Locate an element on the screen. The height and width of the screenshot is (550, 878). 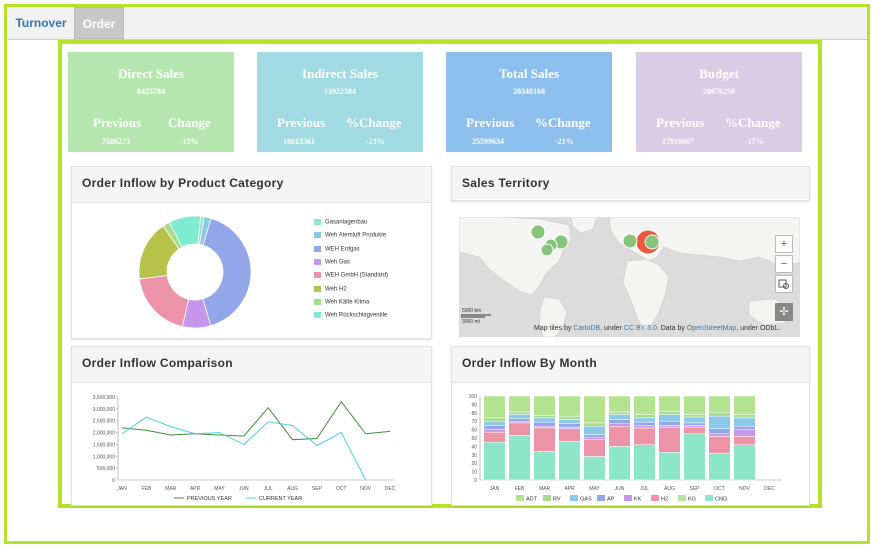
map: 5000 km 3000 mi is located at coordinates (629, 277).